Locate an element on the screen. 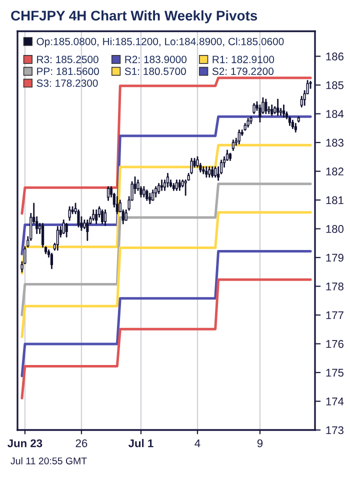 The width and height of the screenshot is (350, 481). y-tick-label: 181 is located at coordinates (335, 200).